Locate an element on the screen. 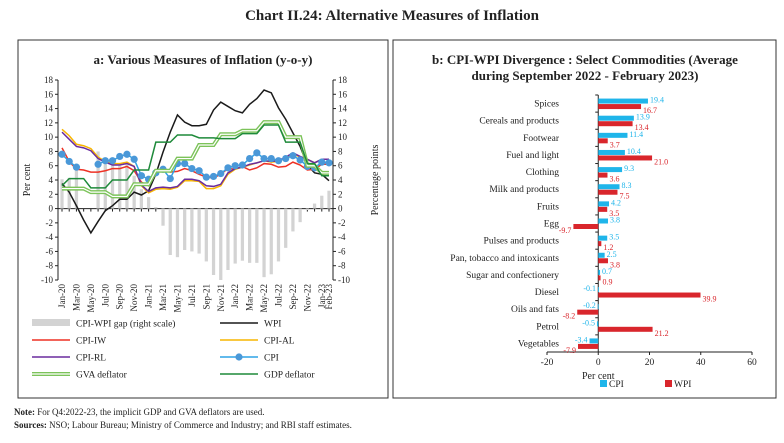 This screenshot has width=784, height=443. x-axis-label: Per cent is located at coordinates (598, 376).